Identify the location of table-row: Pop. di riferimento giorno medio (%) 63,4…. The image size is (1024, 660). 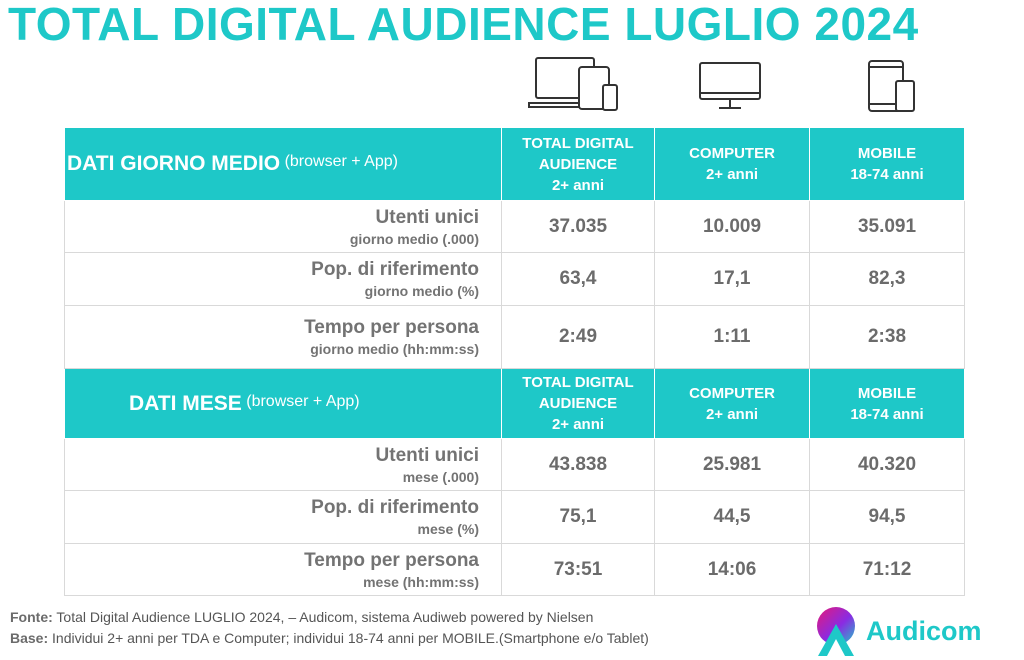
(514, 279).